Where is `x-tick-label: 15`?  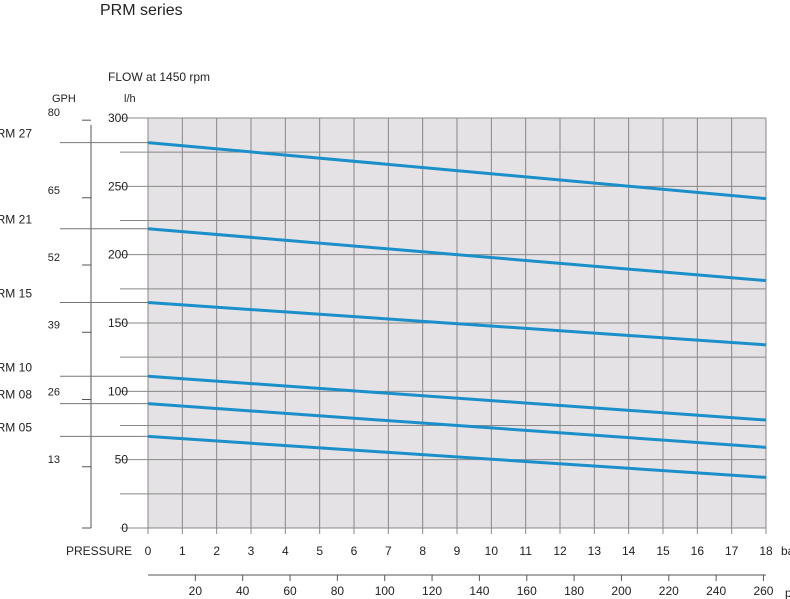
x-tick-label: 15 is located at coordinates (663, 551).